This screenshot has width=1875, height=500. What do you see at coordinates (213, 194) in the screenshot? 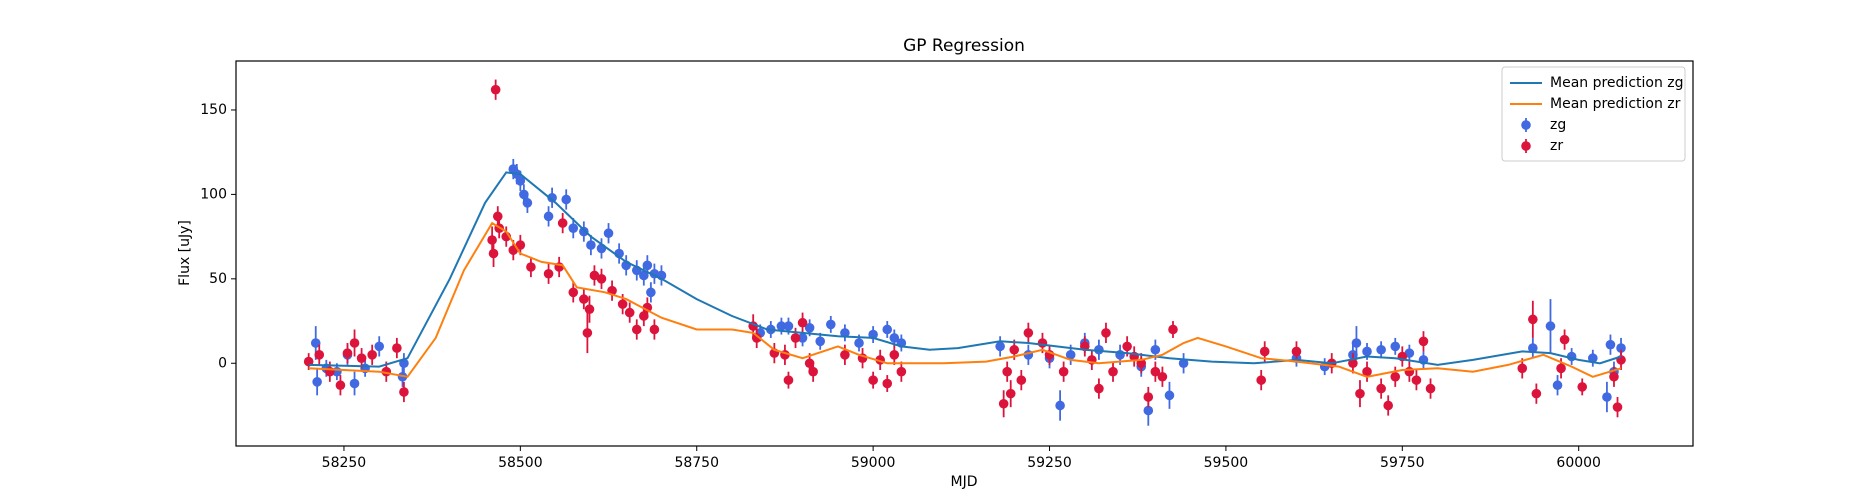
I see `y-tick-label: 100` at bounding box center [213, 194].